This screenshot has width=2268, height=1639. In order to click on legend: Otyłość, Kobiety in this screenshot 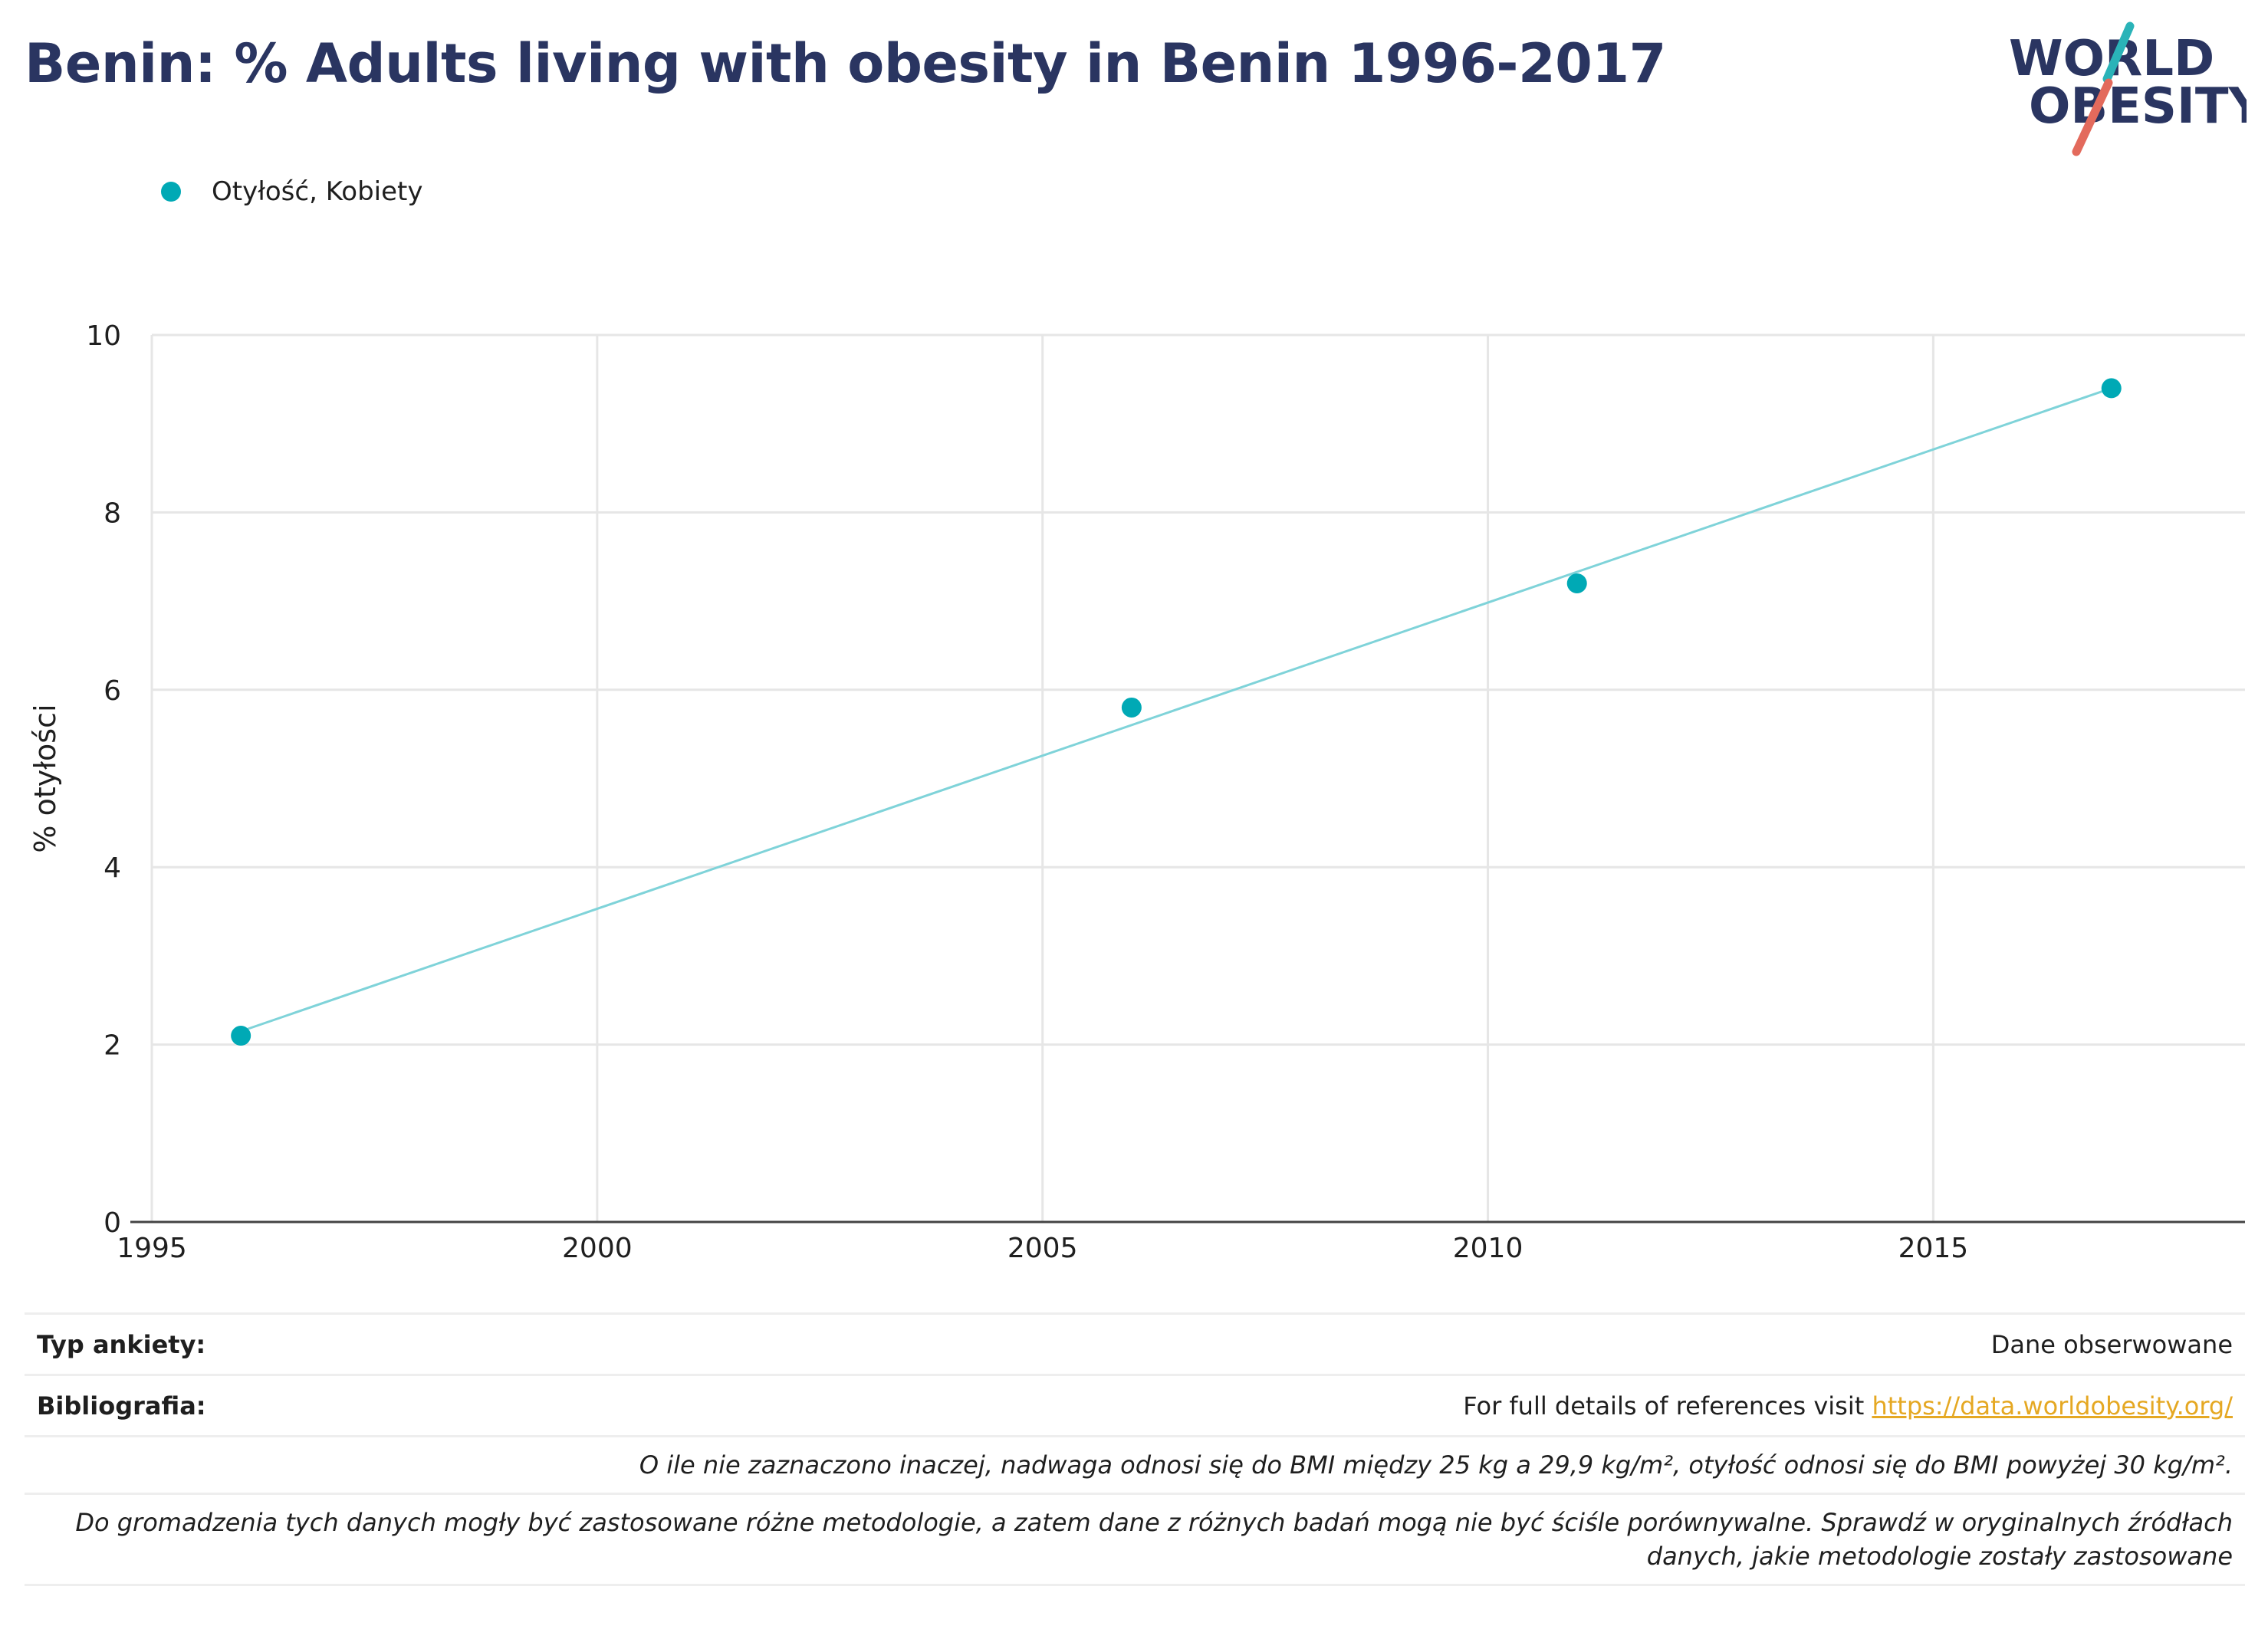, I will do `click(292, 192)`.